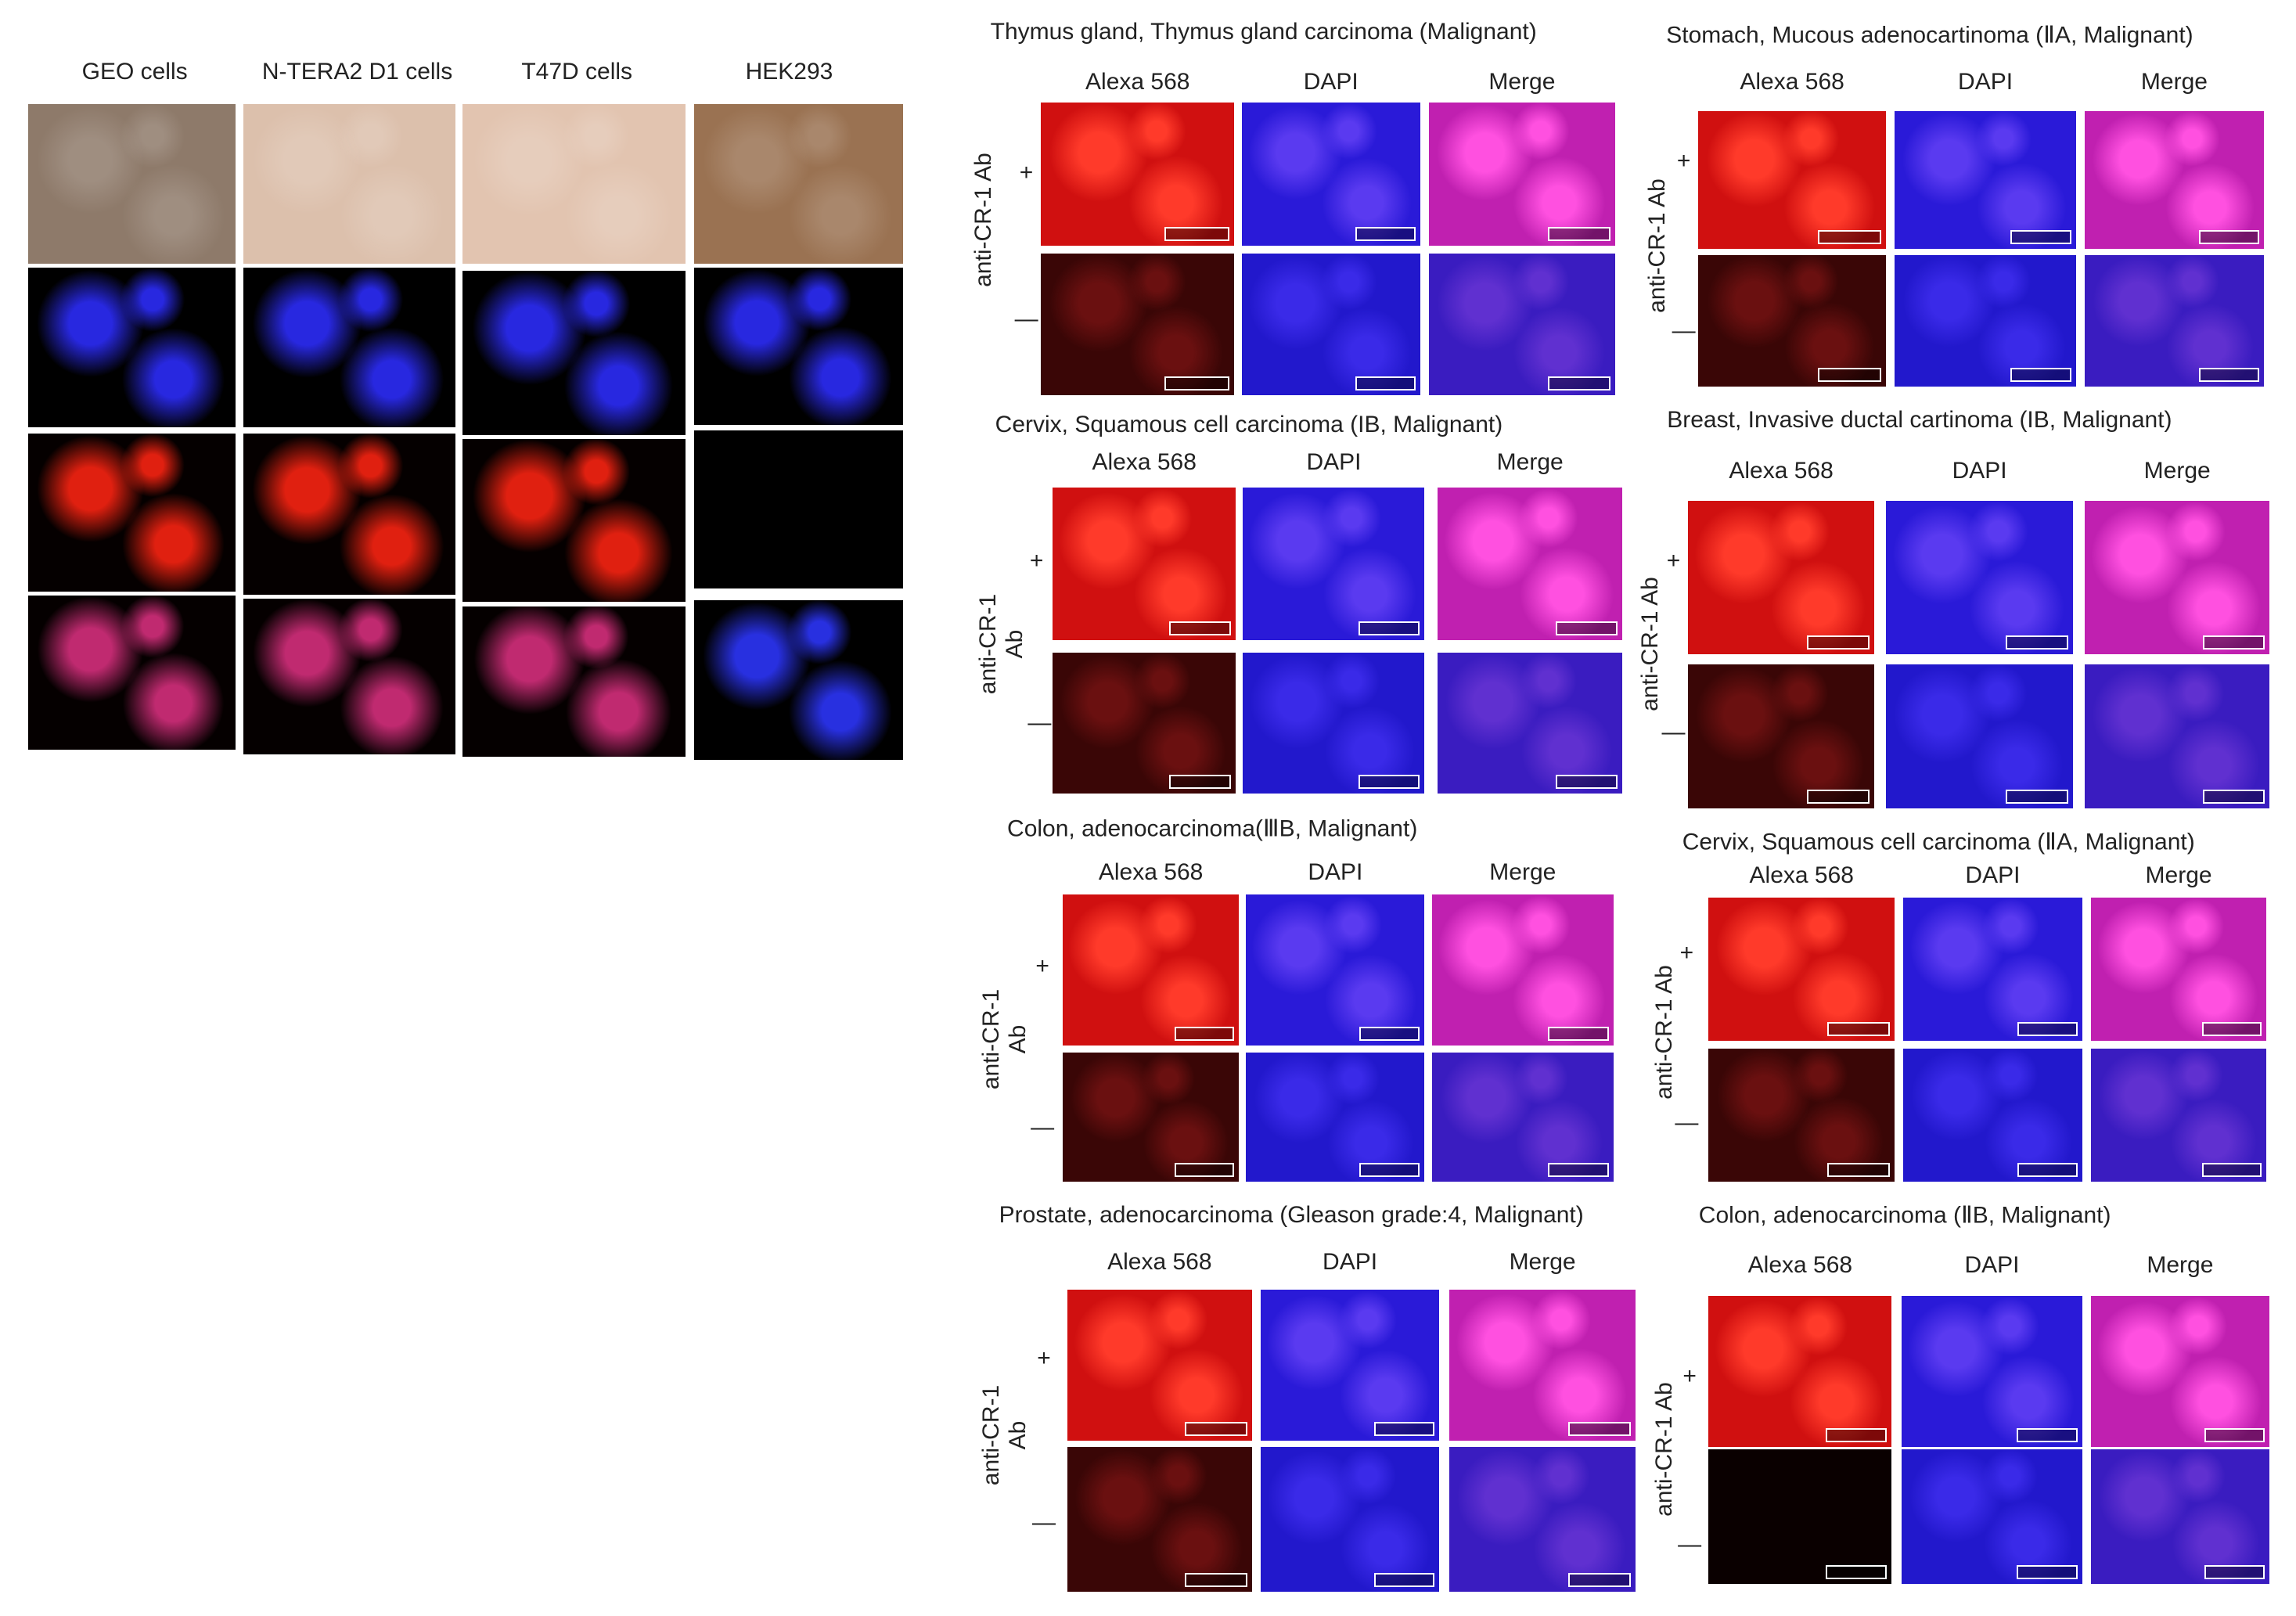  Describe the element at coordinates (1017, 1039) in the screenshot. I see `antibody-label: Ab` at that location.